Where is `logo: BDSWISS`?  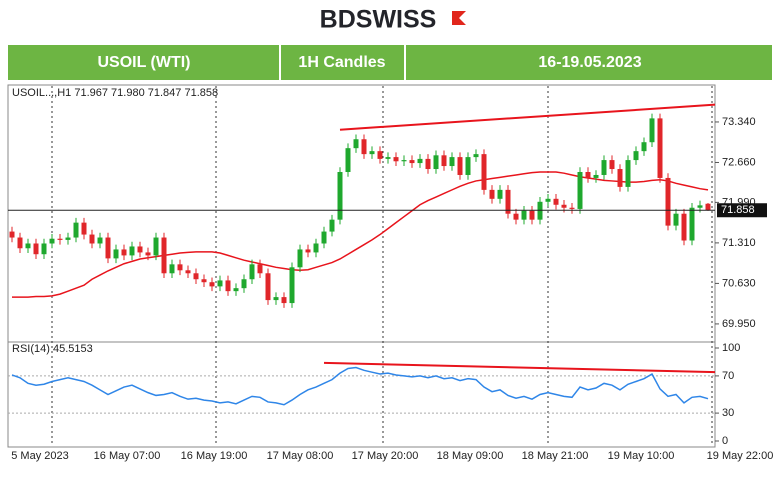 logo: BDSWISS is located at coordinates (378, 20).